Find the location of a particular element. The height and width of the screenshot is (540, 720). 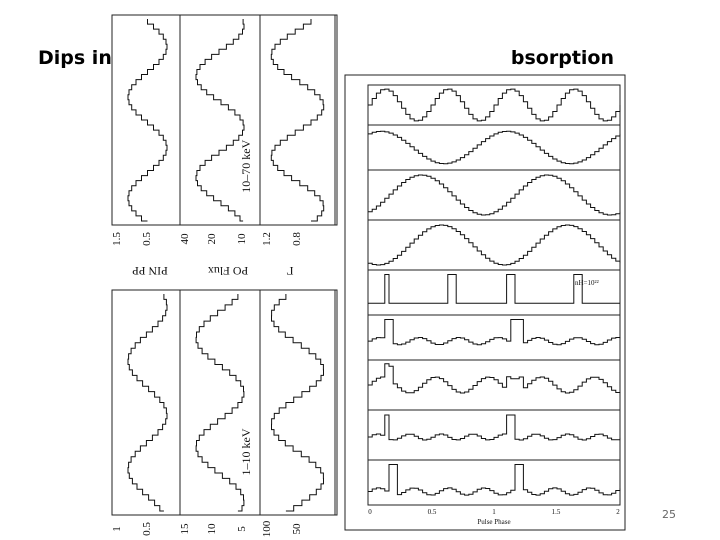

energy-label: 10–70 keV is located at coordinates (246, 165).